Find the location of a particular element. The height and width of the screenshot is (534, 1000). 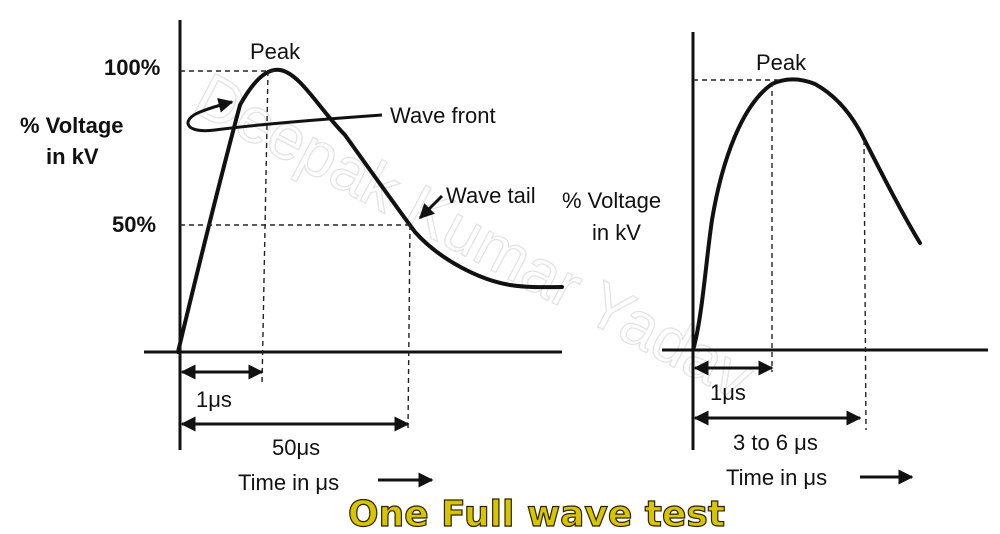

right-front-time-label: 1μs is located at coordinates (728, 392).